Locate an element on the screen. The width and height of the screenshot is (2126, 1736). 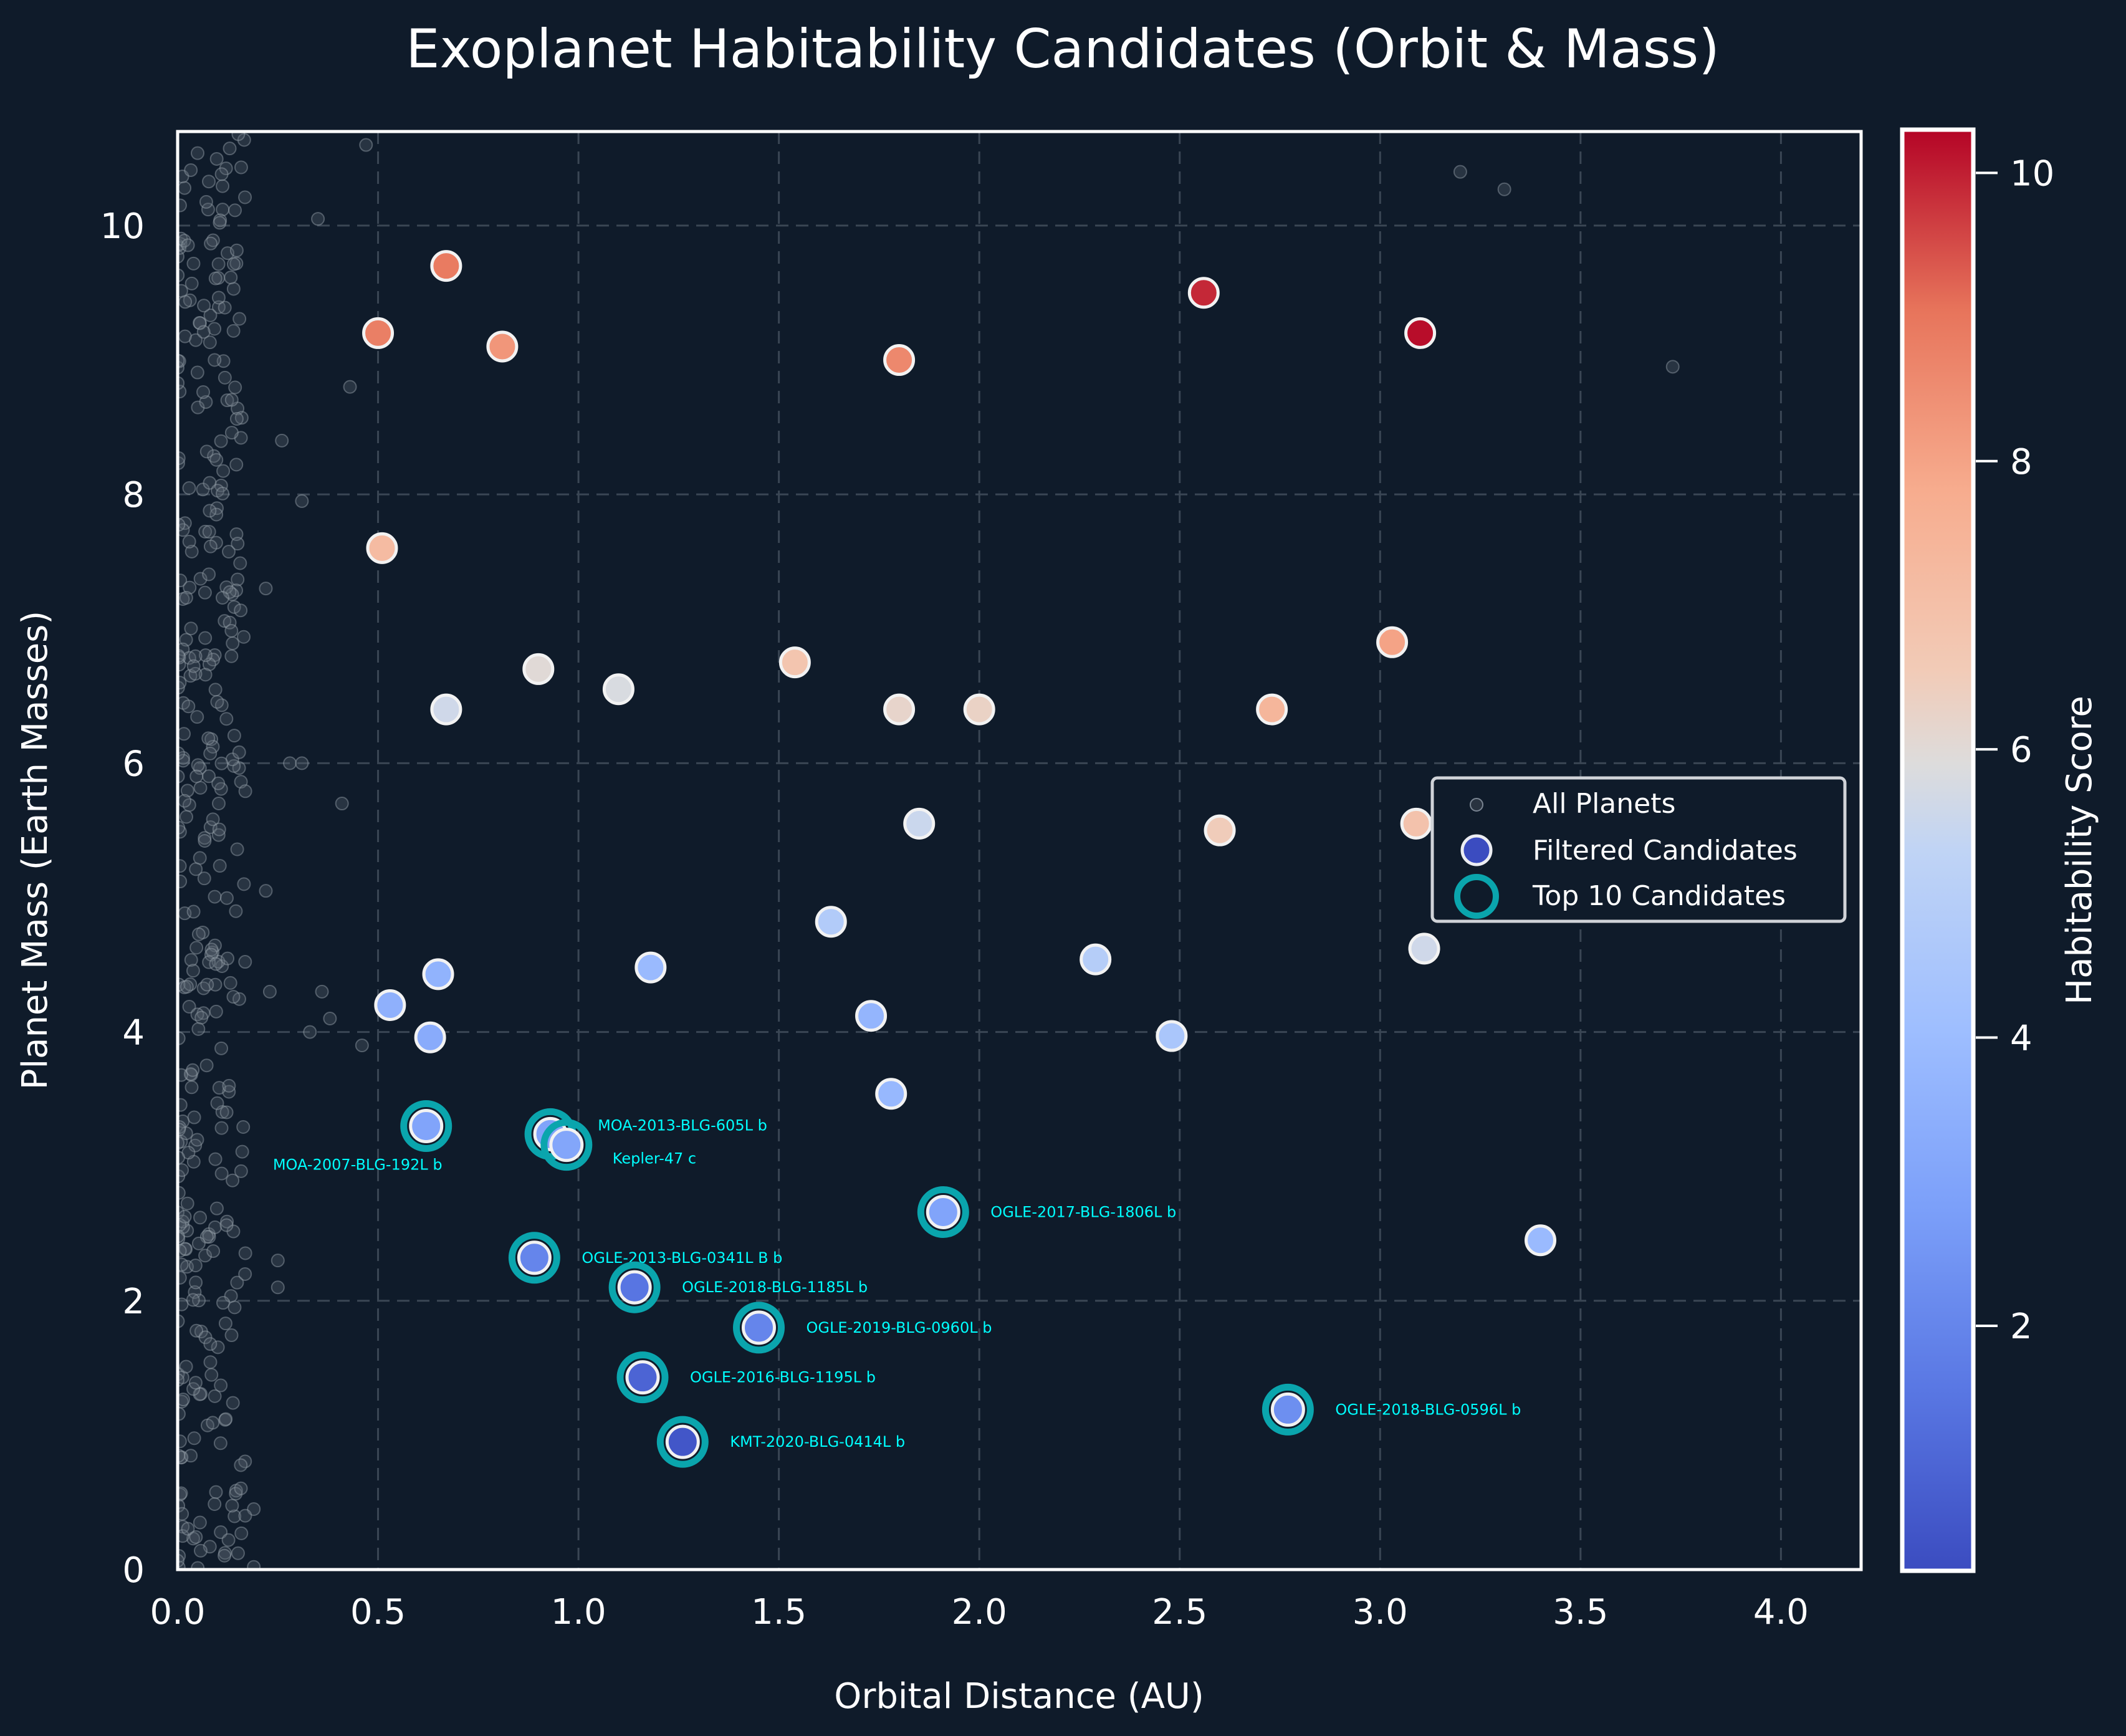
candidate-label: KMT-2020-BLG-0414L b is located at coordinates (817, 1442).